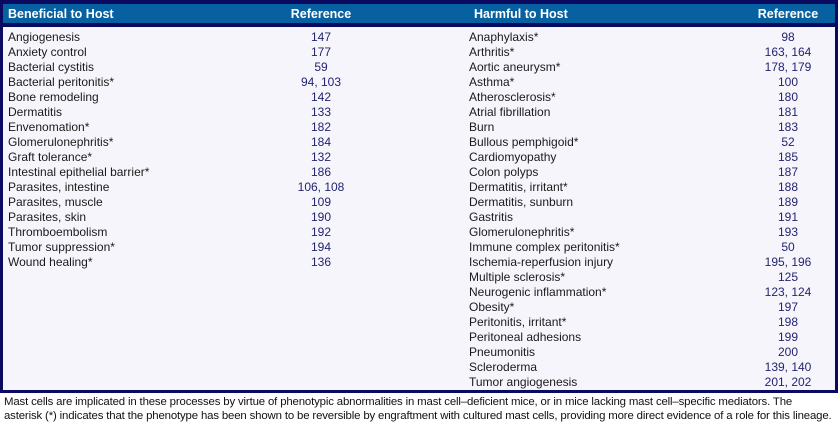  Describe the element at coordinates (321, 202) in the screenshot. I see `reference-numbers: 109` at that location.